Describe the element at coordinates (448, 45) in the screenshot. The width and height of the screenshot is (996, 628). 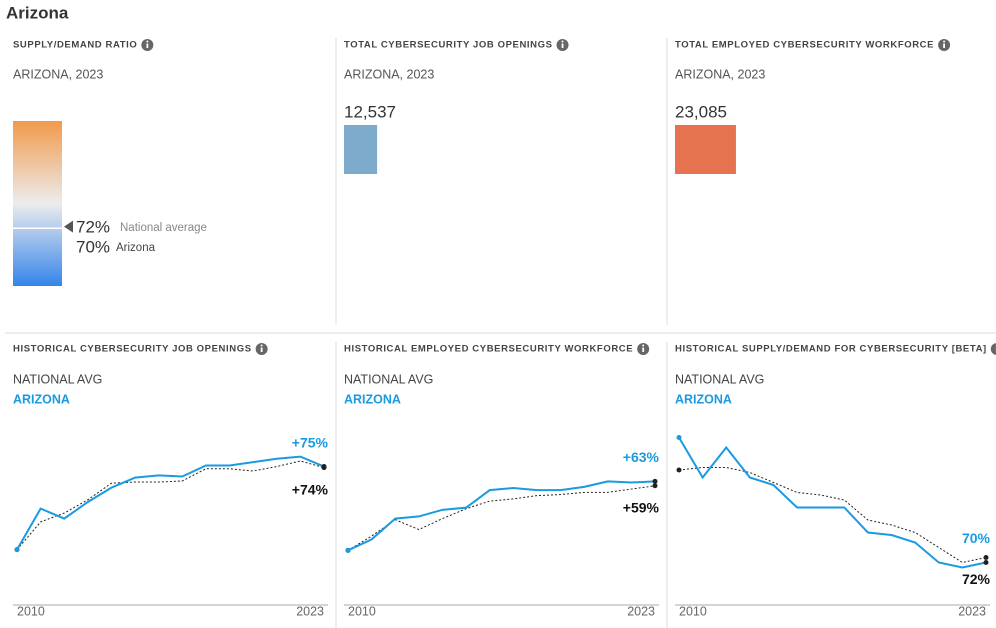
I see `panel-title: TOTAL CYBERSECURITY JOB OPENINGS` at that location.